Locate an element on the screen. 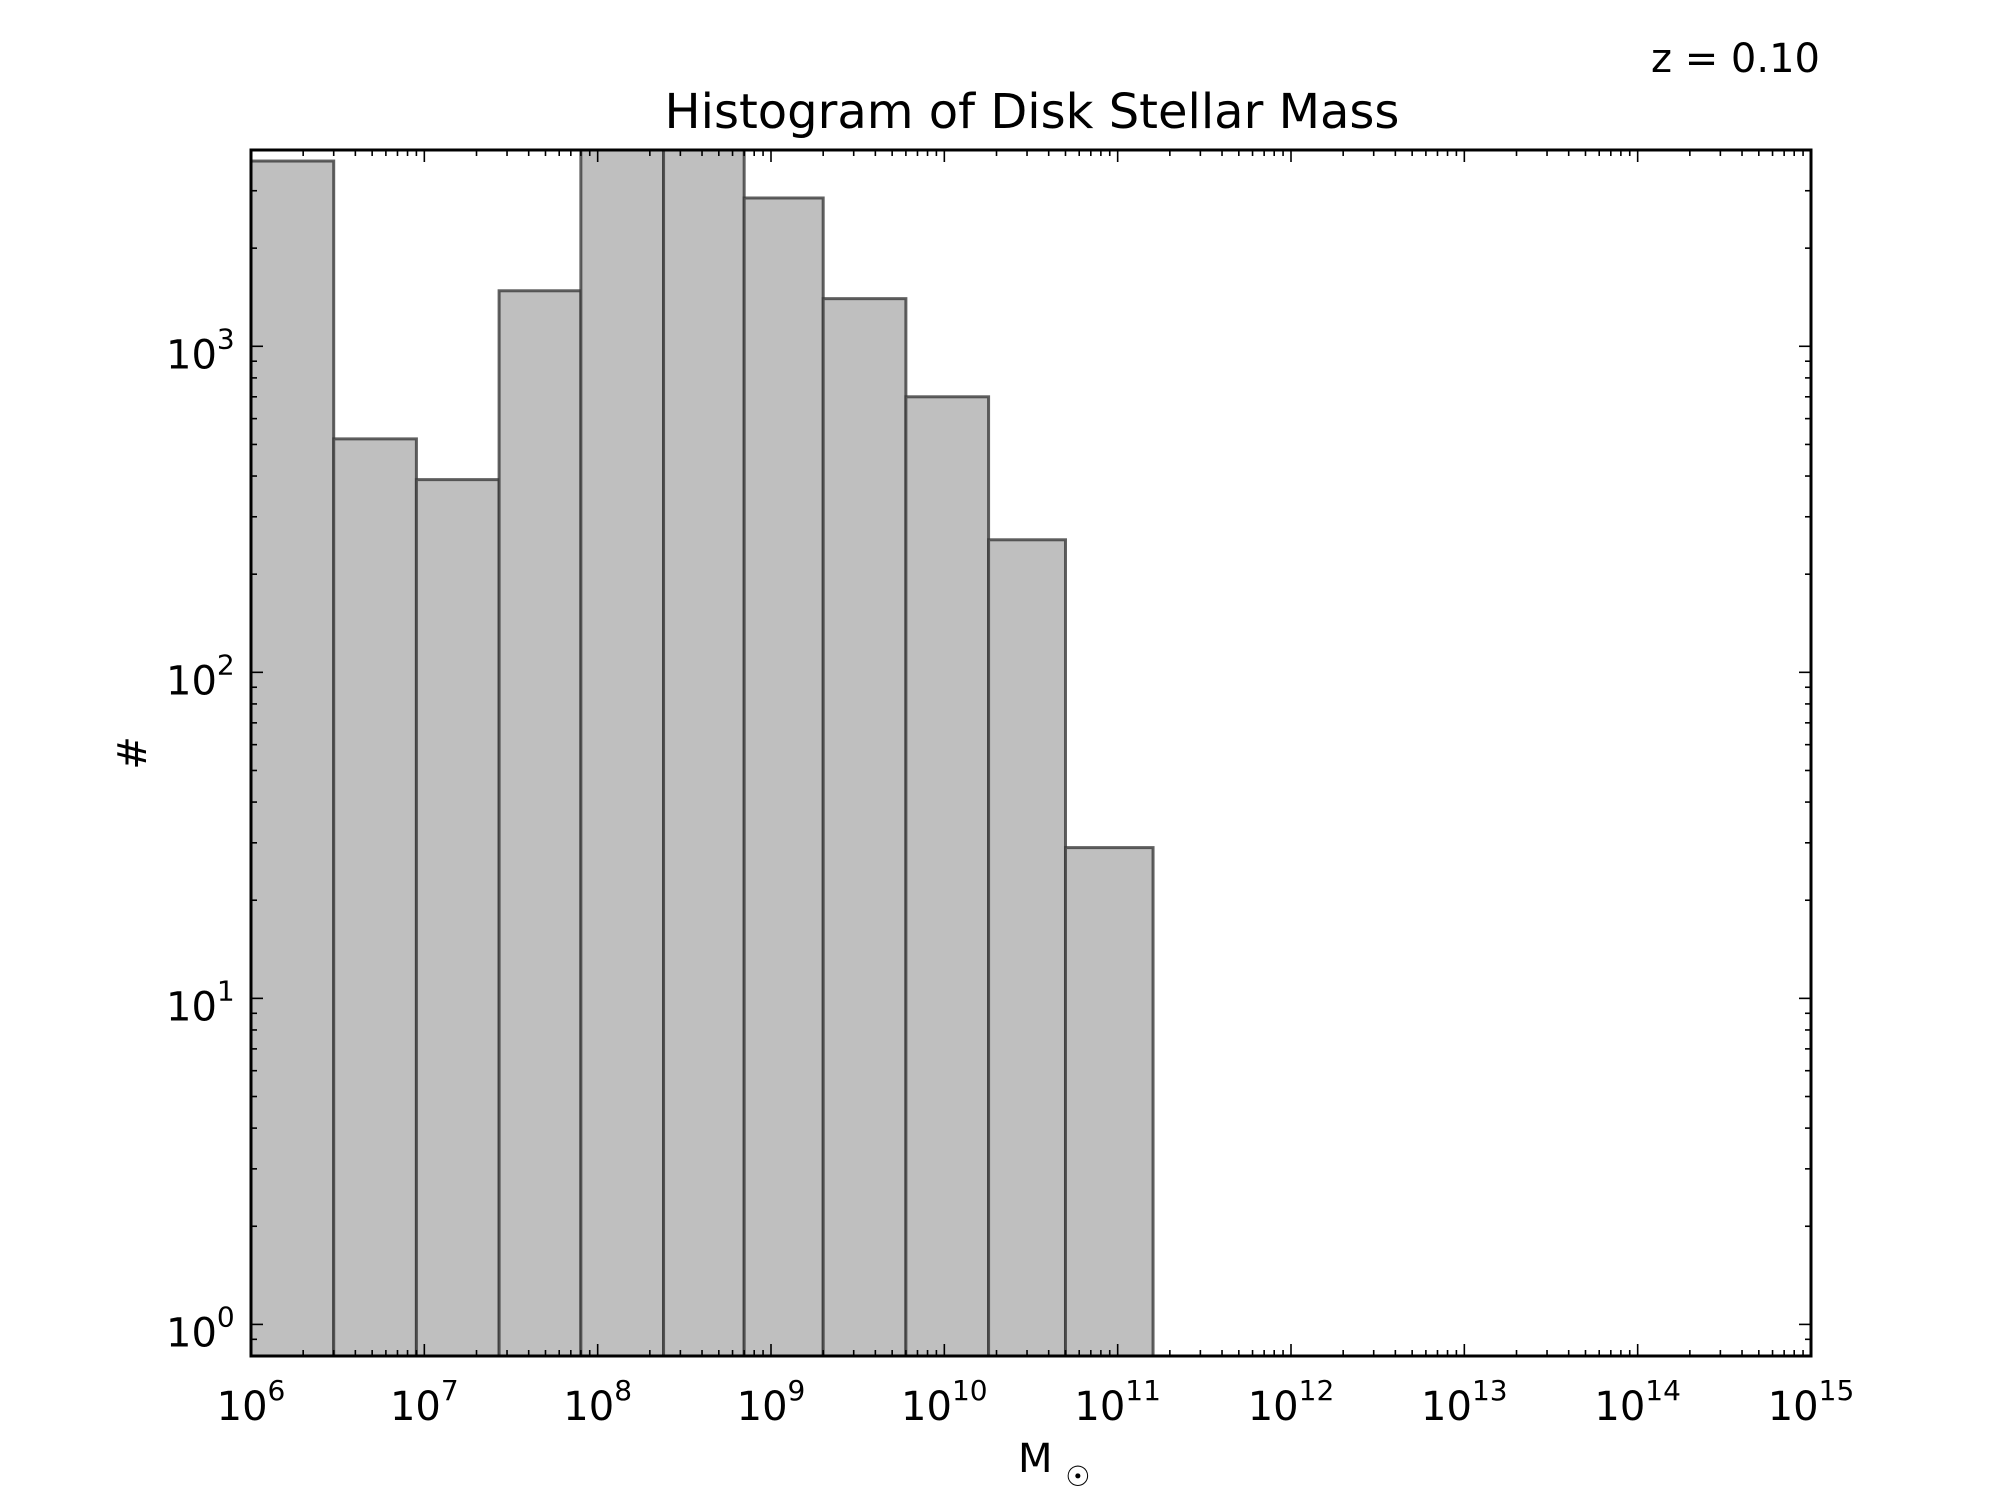  x-axis-label-main: M is located at coordinates (1035, 1459).